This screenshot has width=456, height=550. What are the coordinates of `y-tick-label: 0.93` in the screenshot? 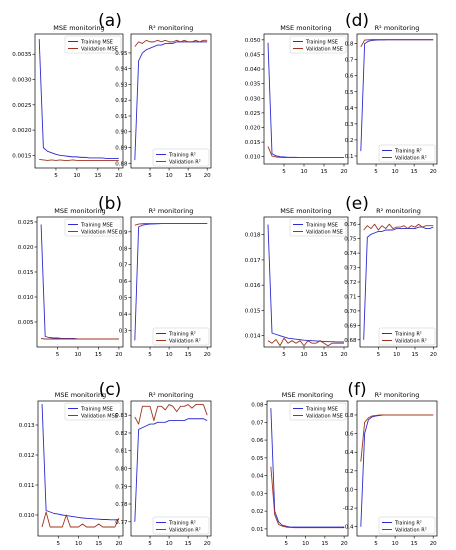 It's located at (121, 85).